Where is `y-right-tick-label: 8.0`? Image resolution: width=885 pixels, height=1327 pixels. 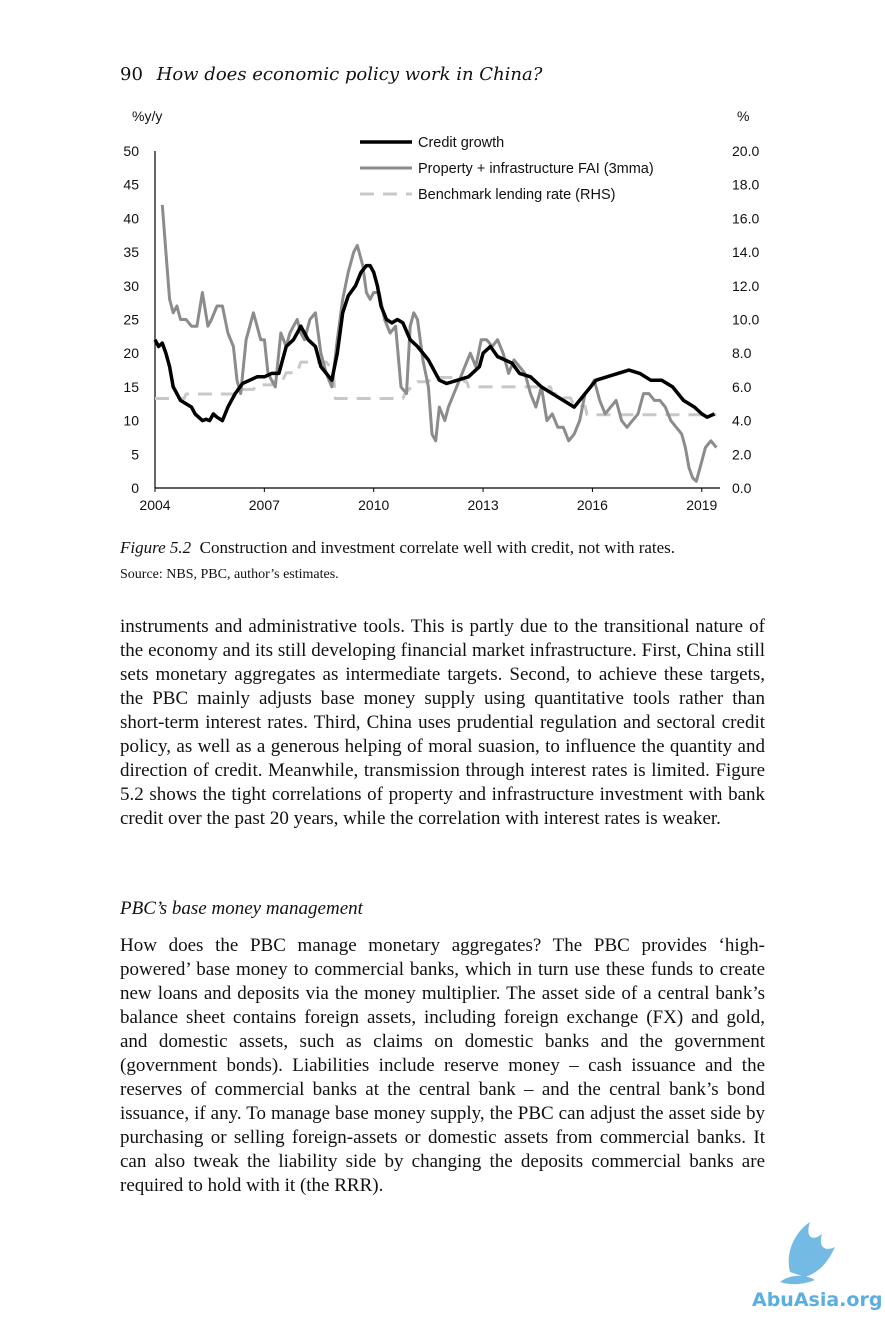 y-right-tick-label: 8.0 is located at coordinates (742, 353).